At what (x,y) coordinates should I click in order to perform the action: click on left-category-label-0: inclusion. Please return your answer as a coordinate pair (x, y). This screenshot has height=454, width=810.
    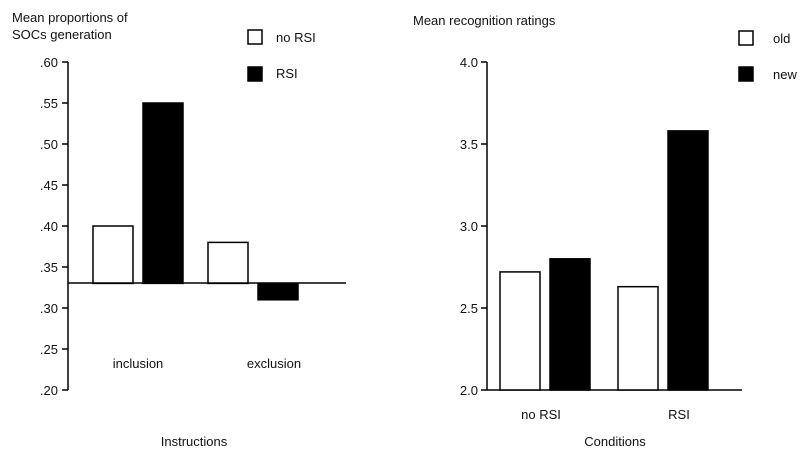
    Looking at the image, I should click on (138, 363).